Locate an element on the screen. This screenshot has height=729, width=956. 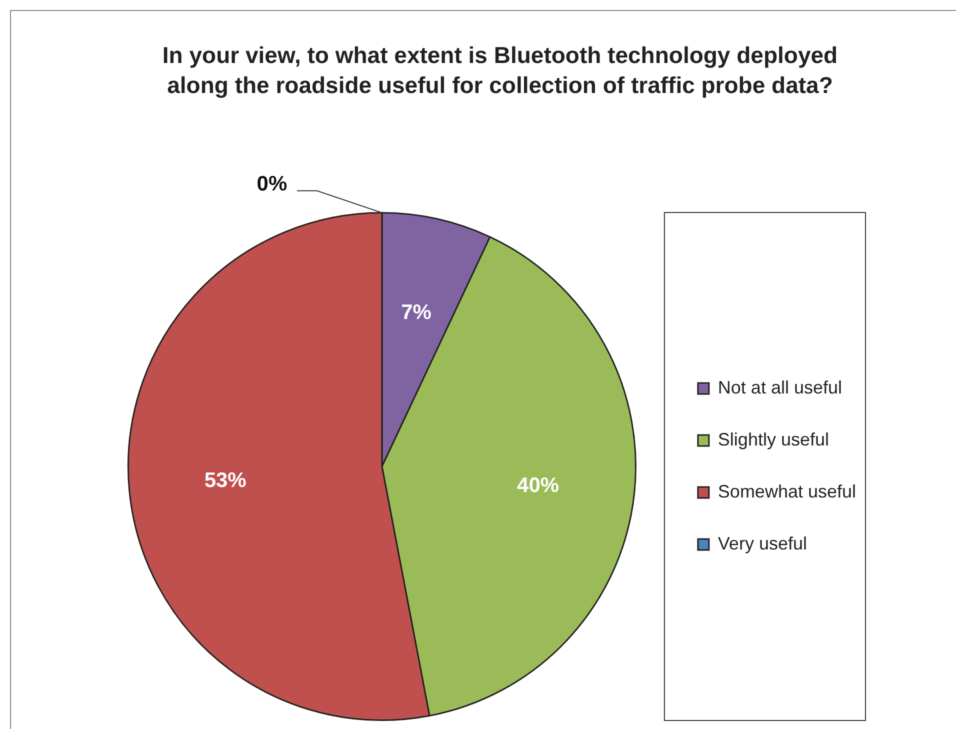
chart-title: In your view, to what extent is Bluetooth technology deployed along the roadside useful for collection of traffic probe data? is located at coordinates (500, 70).